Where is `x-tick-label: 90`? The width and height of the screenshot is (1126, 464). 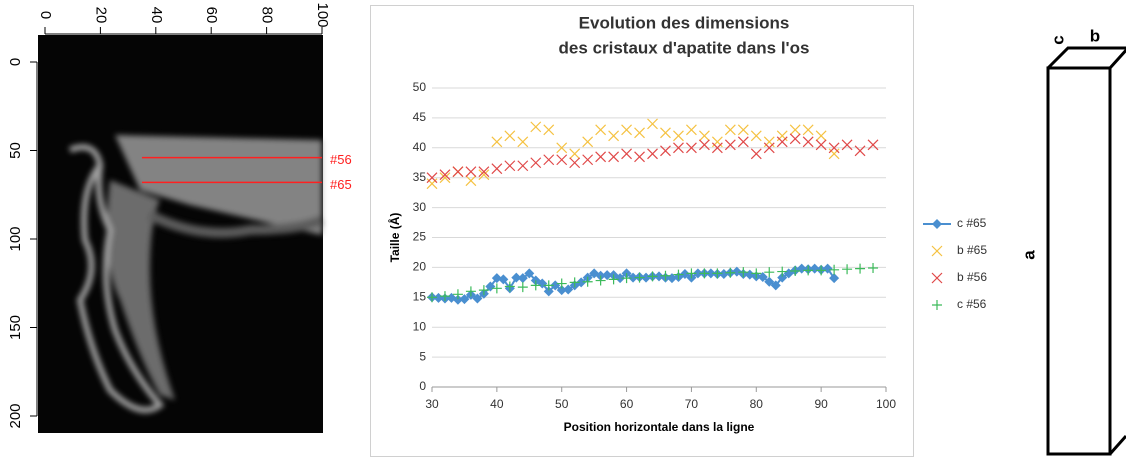 x-tick-label: 90 is located at coordinates (821, 404).